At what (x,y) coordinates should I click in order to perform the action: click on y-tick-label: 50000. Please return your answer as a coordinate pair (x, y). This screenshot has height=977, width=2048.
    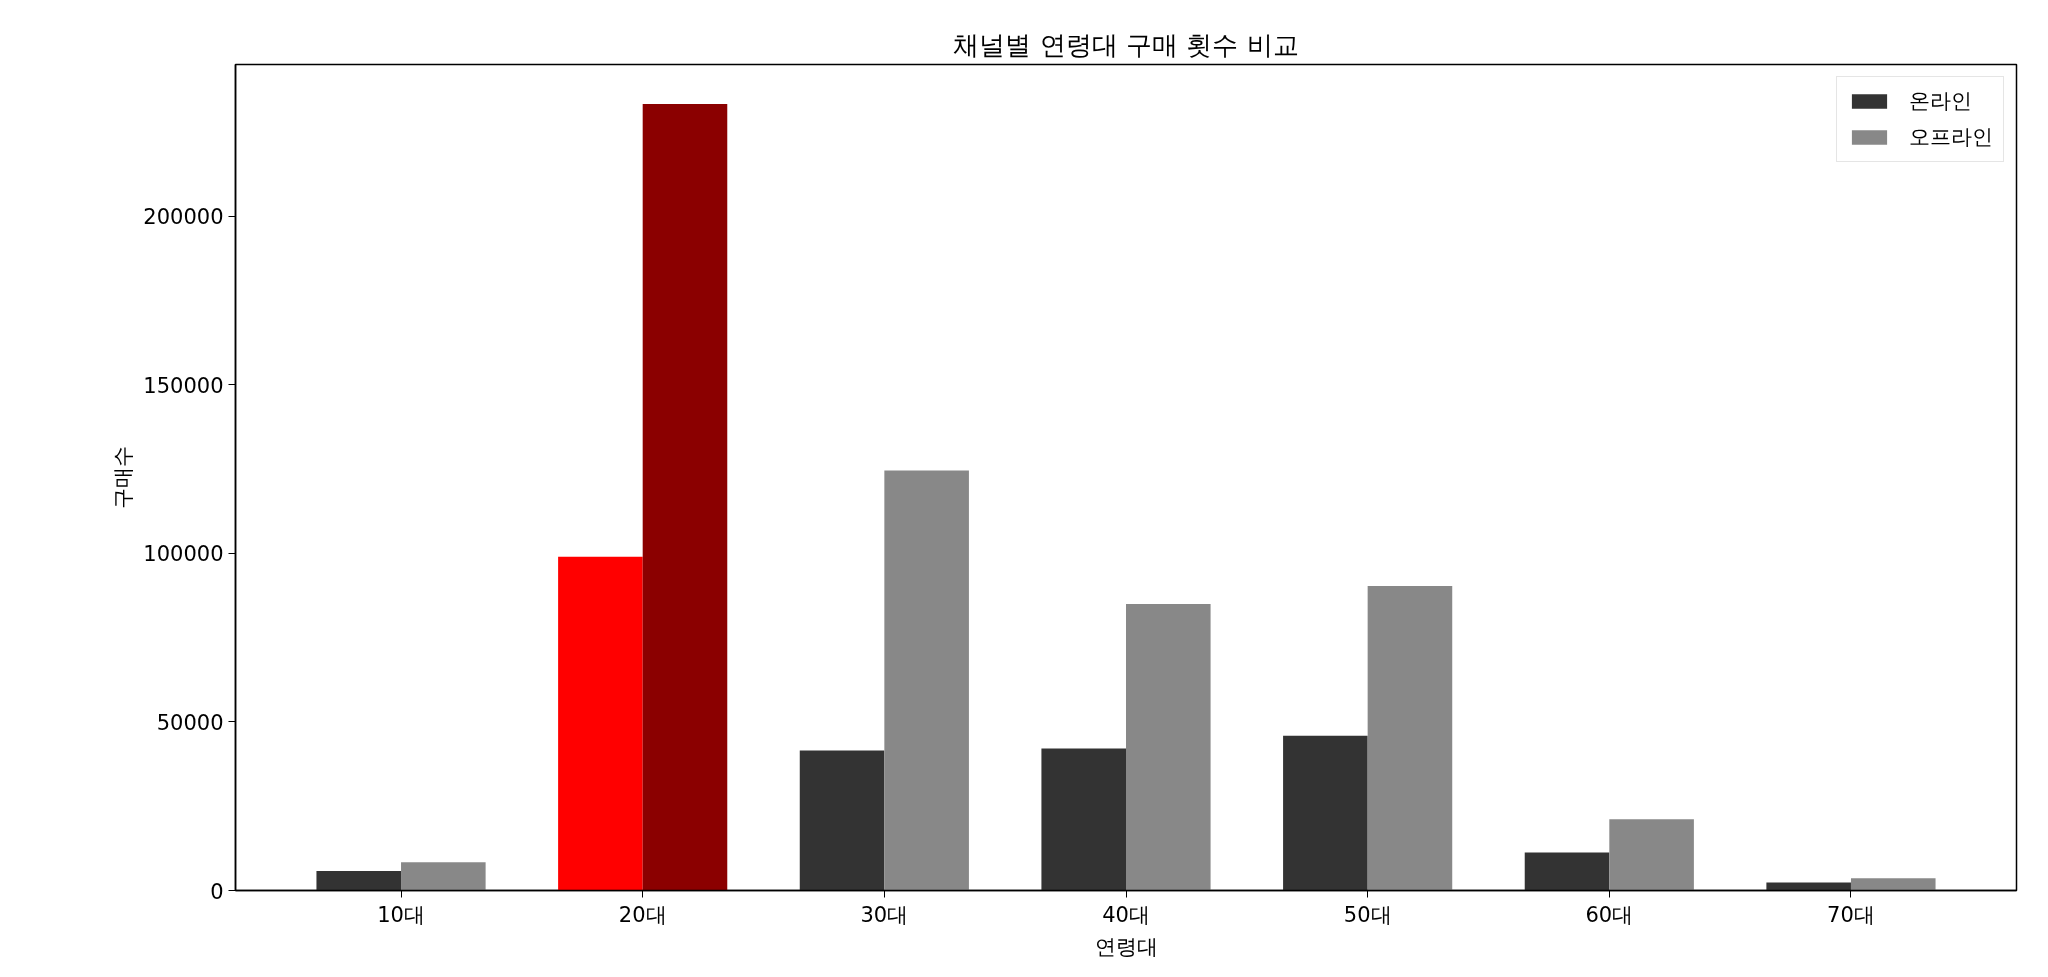
    Looking at the image, I should click on (190, 722).